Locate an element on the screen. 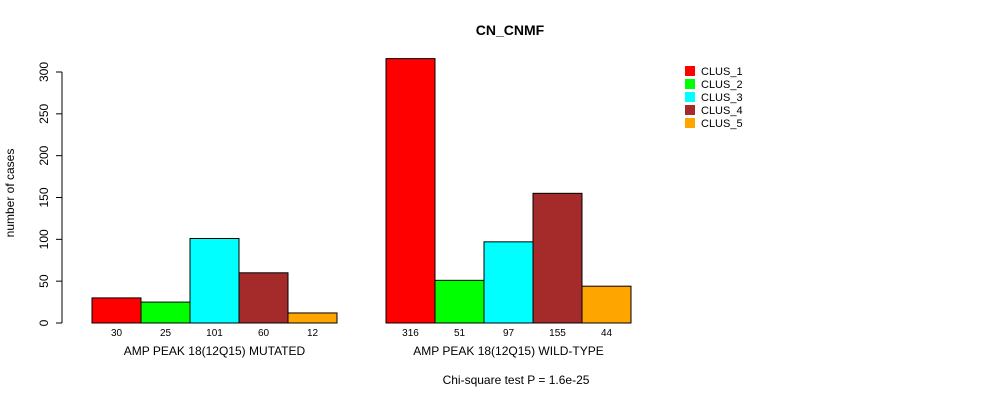  y-tick-label-0: 0 is located at coordinates (44, 322).